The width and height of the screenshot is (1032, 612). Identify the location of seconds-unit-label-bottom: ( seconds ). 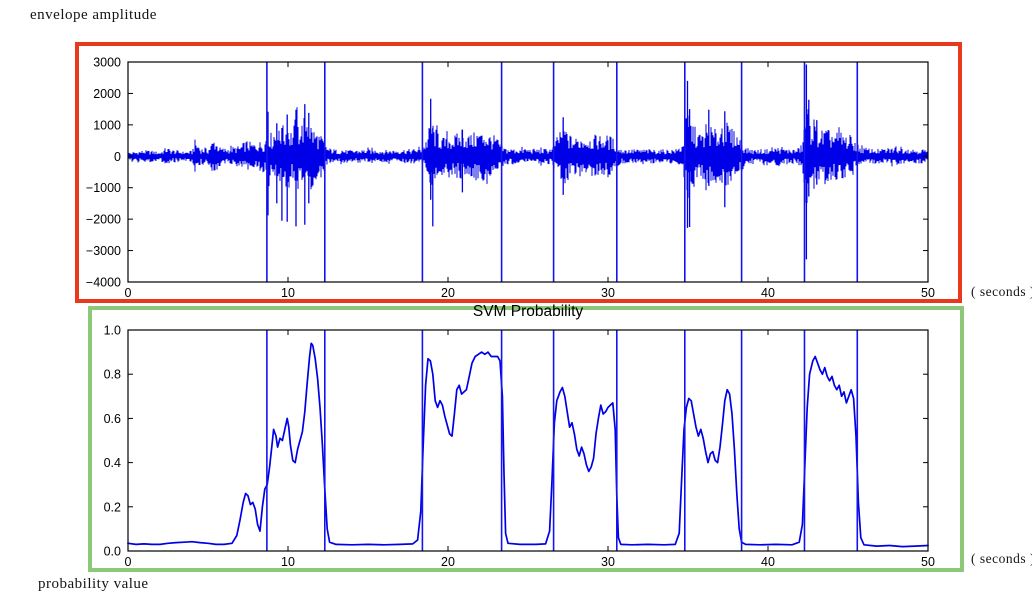
(1001, 558).